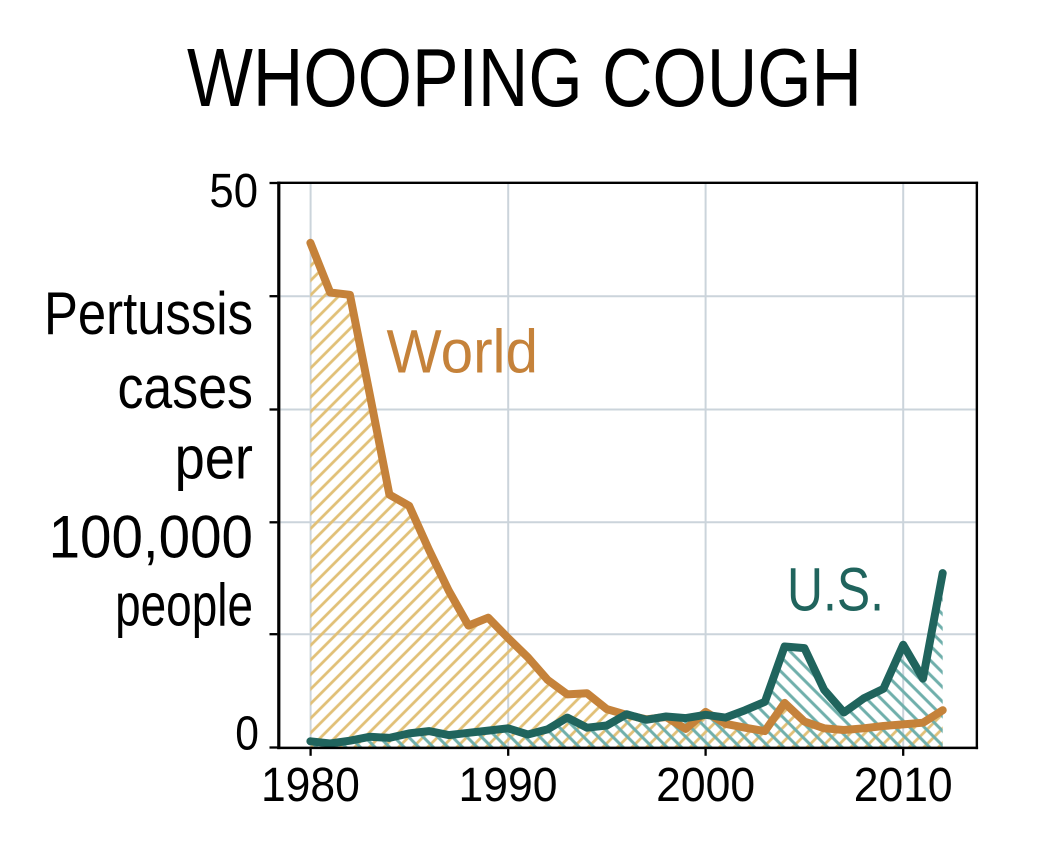 The height and width of the screenshot is (846, 1052). Describe the element at coordinates (508, 785) in the screenshot. I see `svg-text: 1990` at that location.